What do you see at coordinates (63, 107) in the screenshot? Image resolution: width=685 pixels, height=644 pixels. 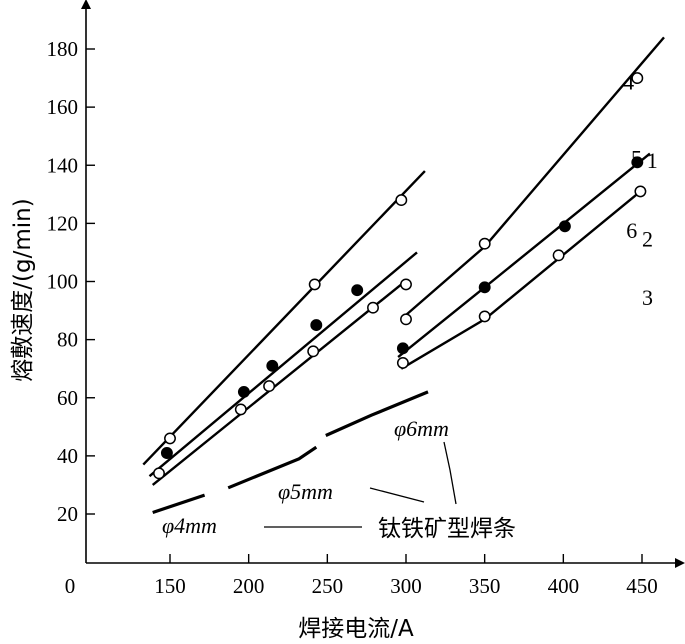 I see `y-tick-label-160: 160` at bounding box center [63, 107].